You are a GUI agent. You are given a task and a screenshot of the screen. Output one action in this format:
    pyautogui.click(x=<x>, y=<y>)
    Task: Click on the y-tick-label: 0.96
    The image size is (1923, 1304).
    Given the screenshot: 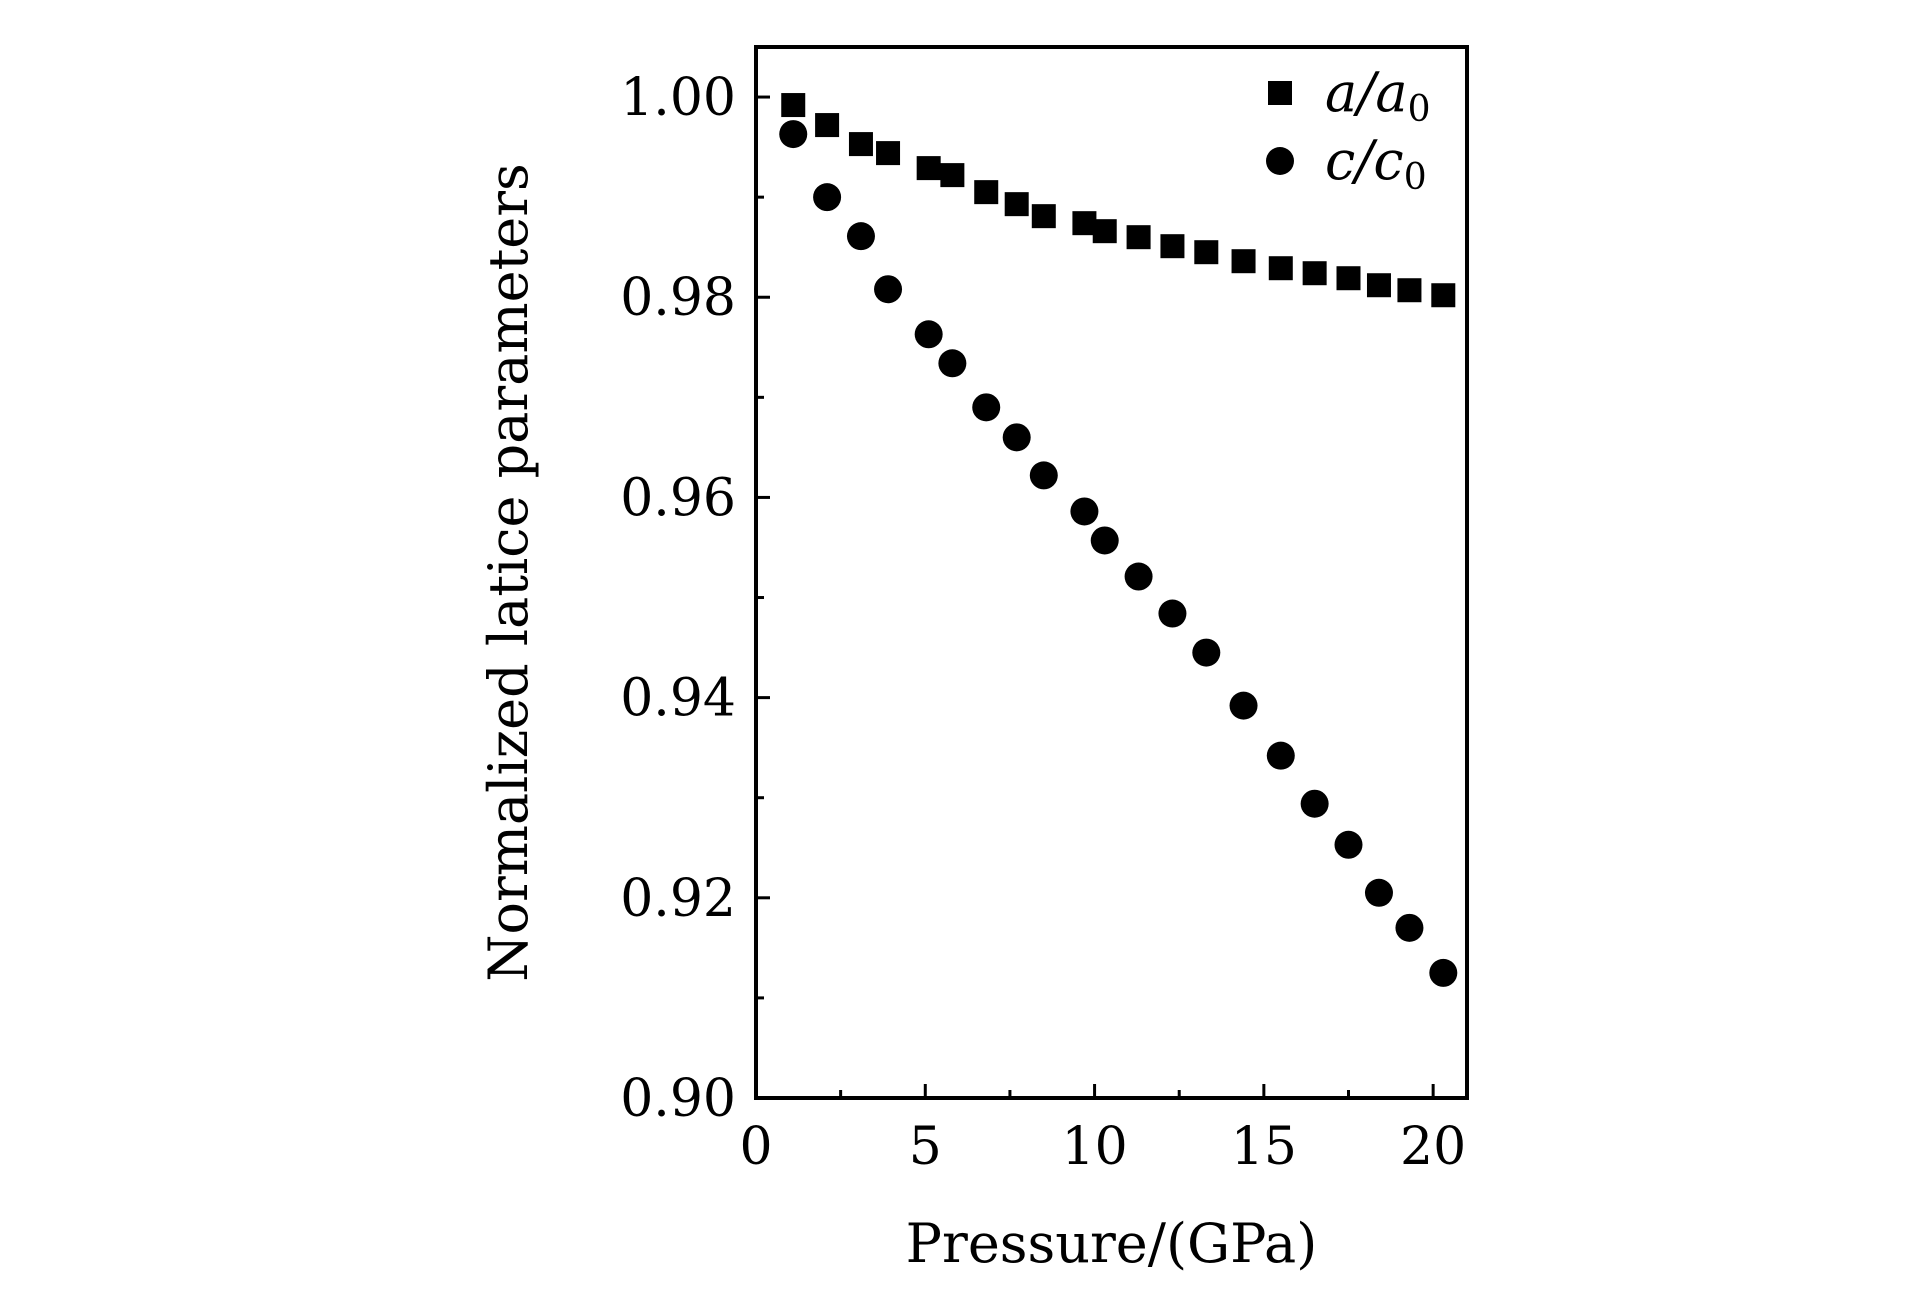 What is the action you would take?
    pyautogui.click(x=678, y=498)
    